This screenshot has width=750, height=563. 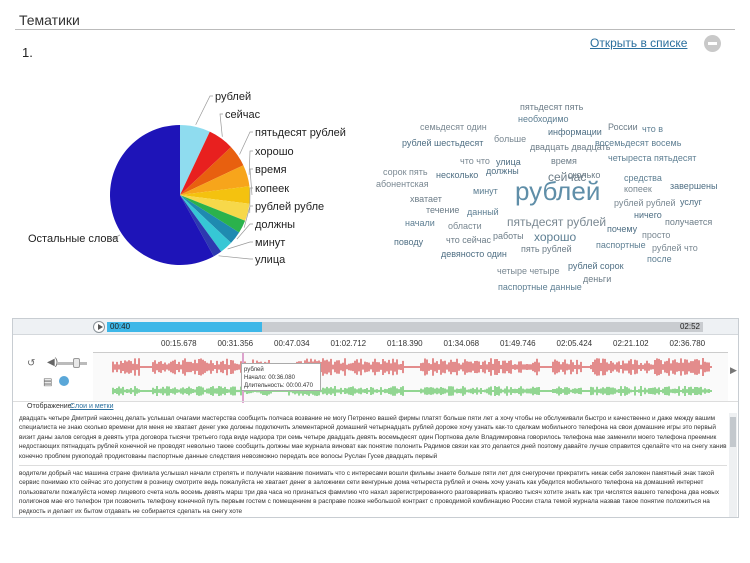 What do you see at coordinates (621, 245) in the screenshot?
I see `word-cloud-term: паспортные` at bounding box center [621, 245].